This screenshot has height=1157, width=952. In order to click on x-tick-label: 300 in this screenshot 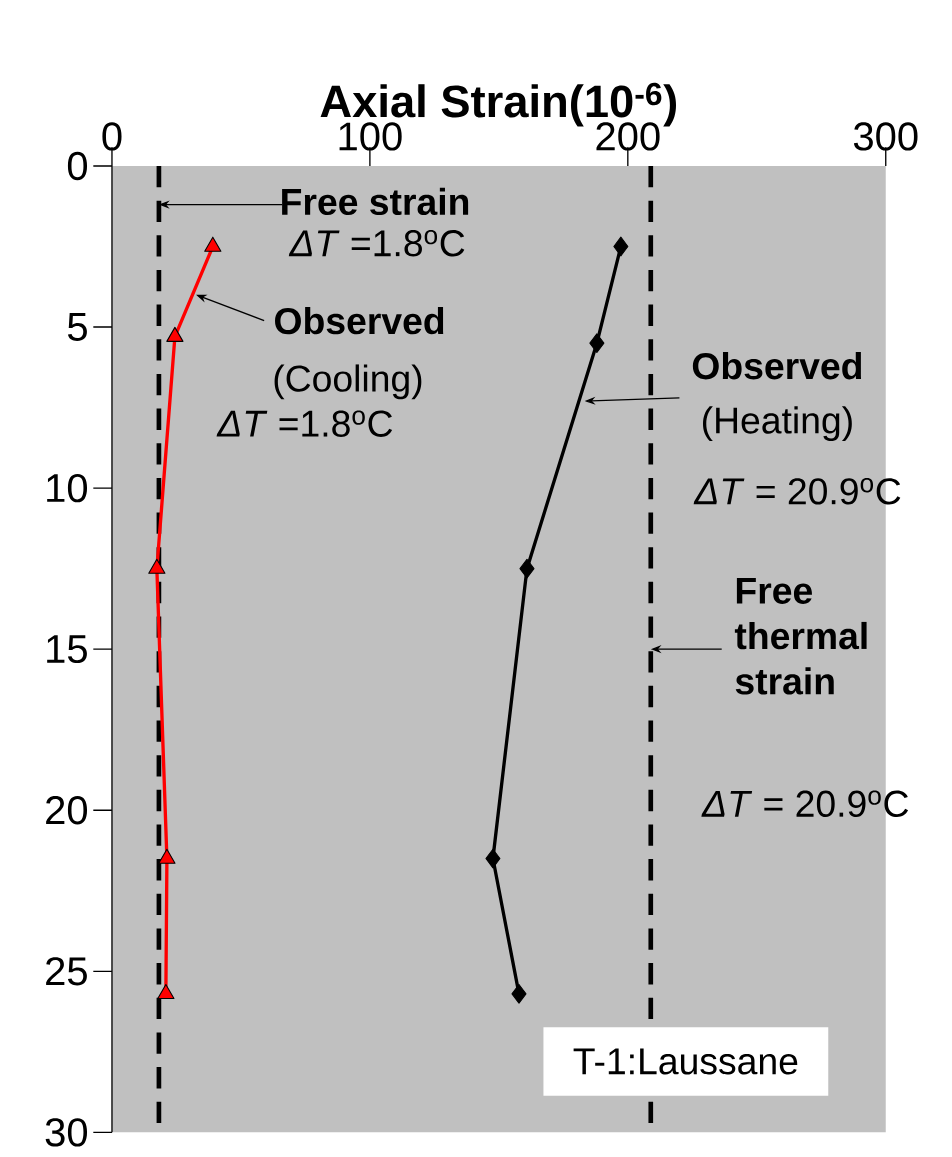, I will do `click(886, 136)`.